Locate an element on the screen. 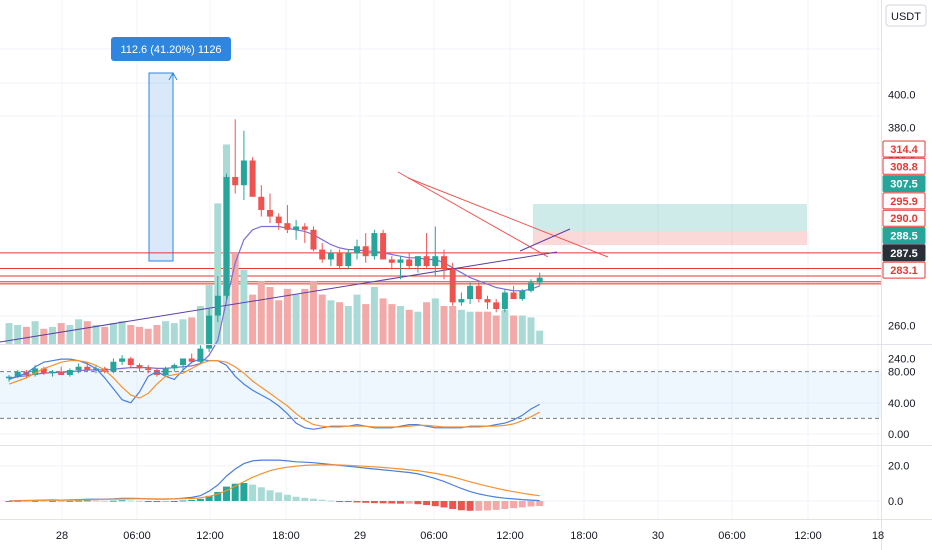 The height and width of the screenshot is (550, 932). currency-button is located at coordinates (906, 15).